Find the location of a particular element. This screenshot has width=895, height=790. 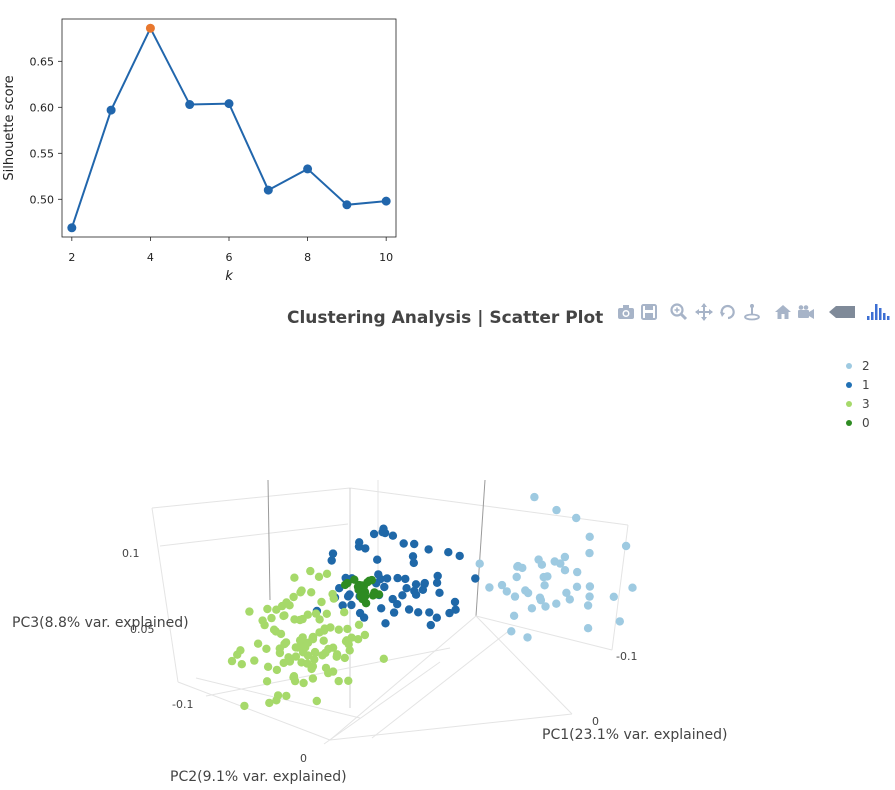

silhouette-series-line is located at coordinates (228, 127).